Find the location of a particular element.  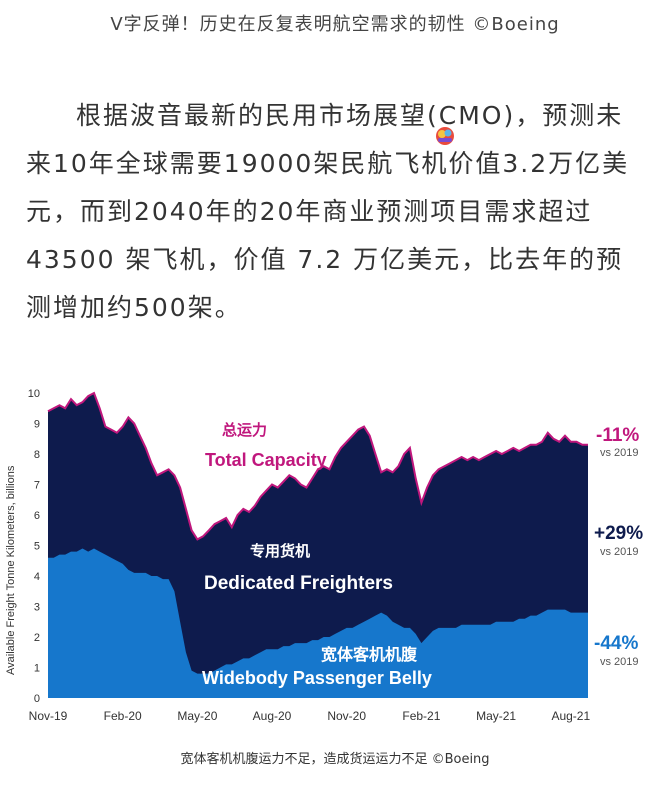

y-tick-label: 3 is located at coordinates (37, 608).